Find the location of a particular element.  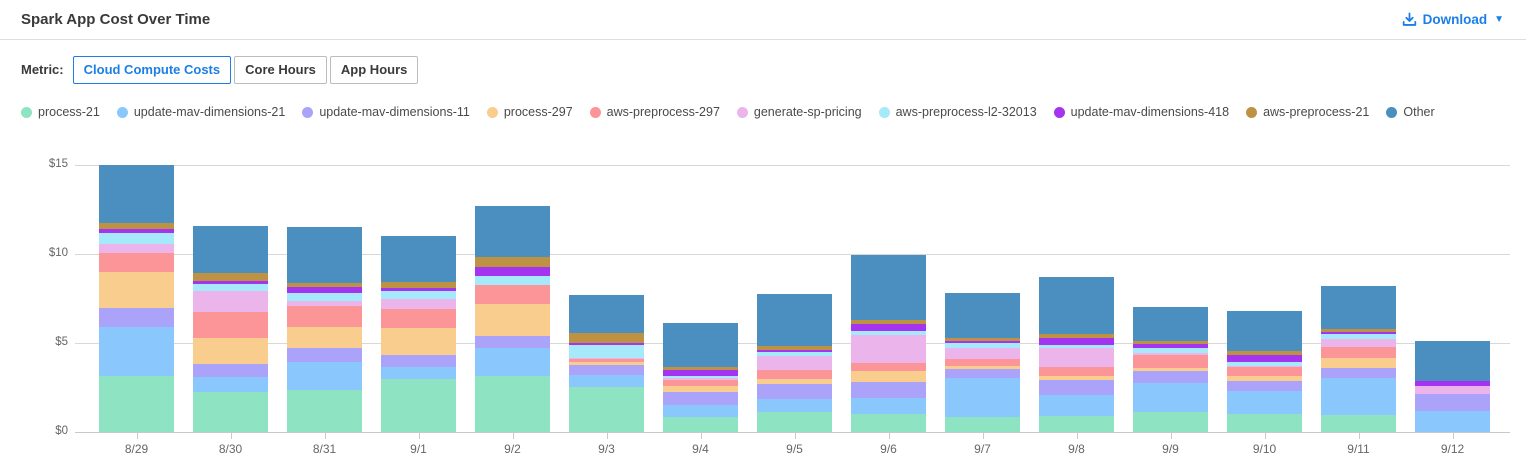

metric-tab-app-hours: App Hours is located at coordinates (374, 70).